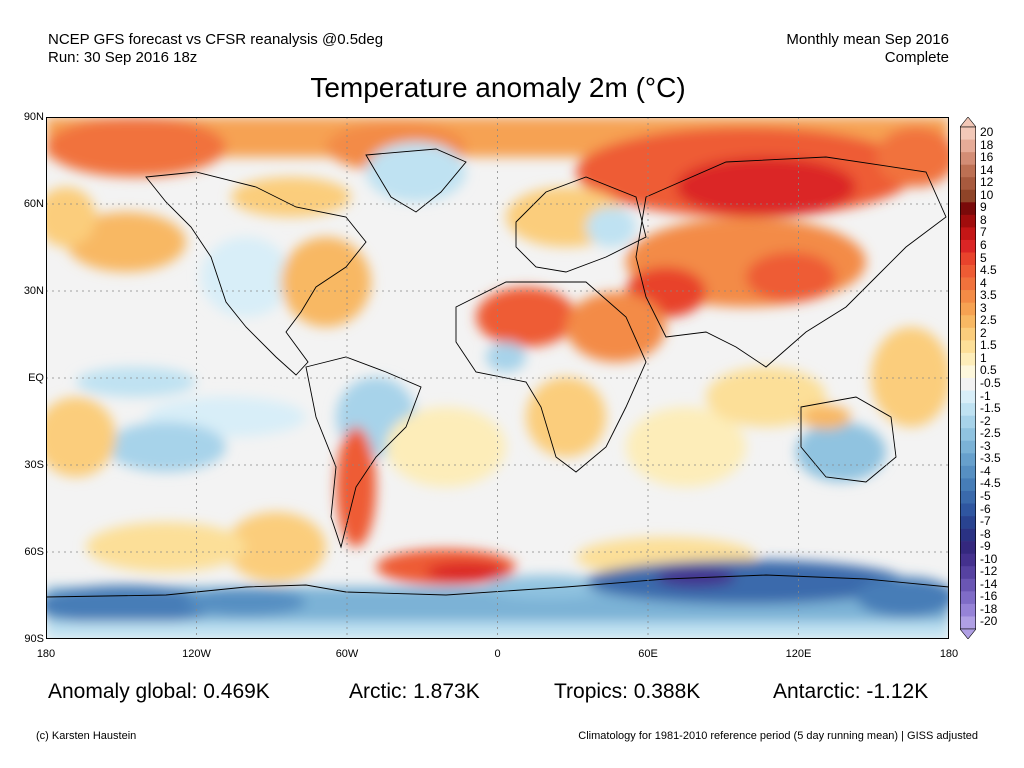  Describe the element at coordinates (988, 345) in the screenshot. I see `colorbar-tick-label: 1.5` at that location.